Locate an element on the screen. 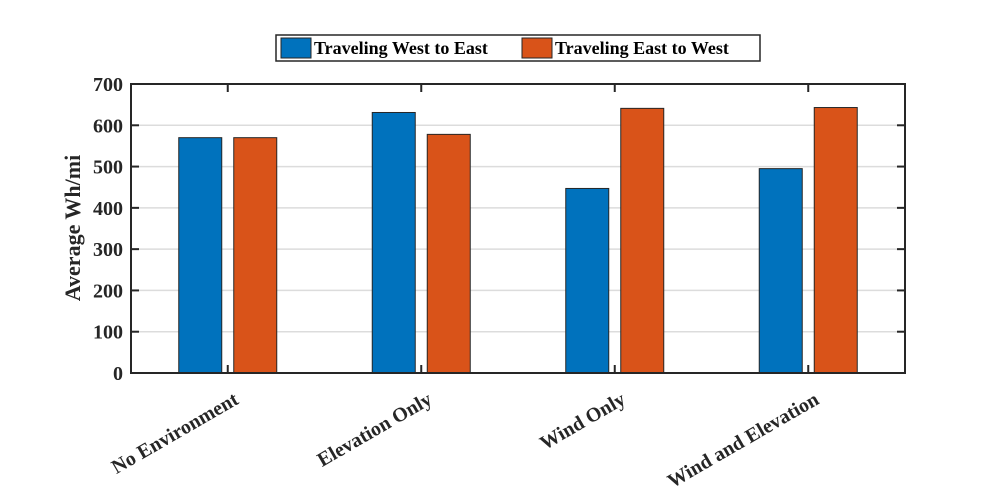 The height and width of the screenshot is (500, 1000). x-tick-label: No Environment is located at coordinates (175, 433).